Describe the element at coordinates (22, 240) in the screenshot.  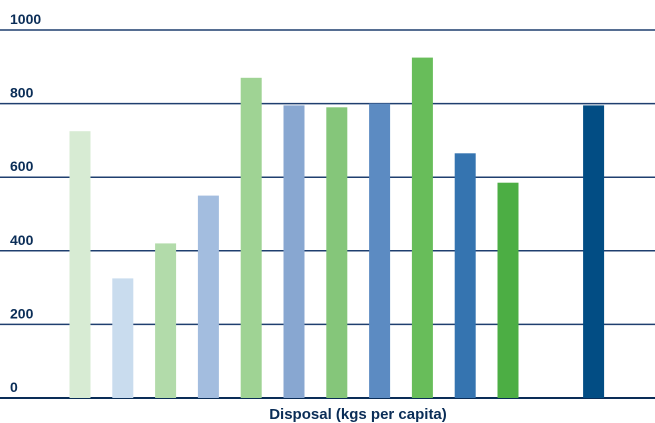
I see `y-tick-label: 400` at that location.